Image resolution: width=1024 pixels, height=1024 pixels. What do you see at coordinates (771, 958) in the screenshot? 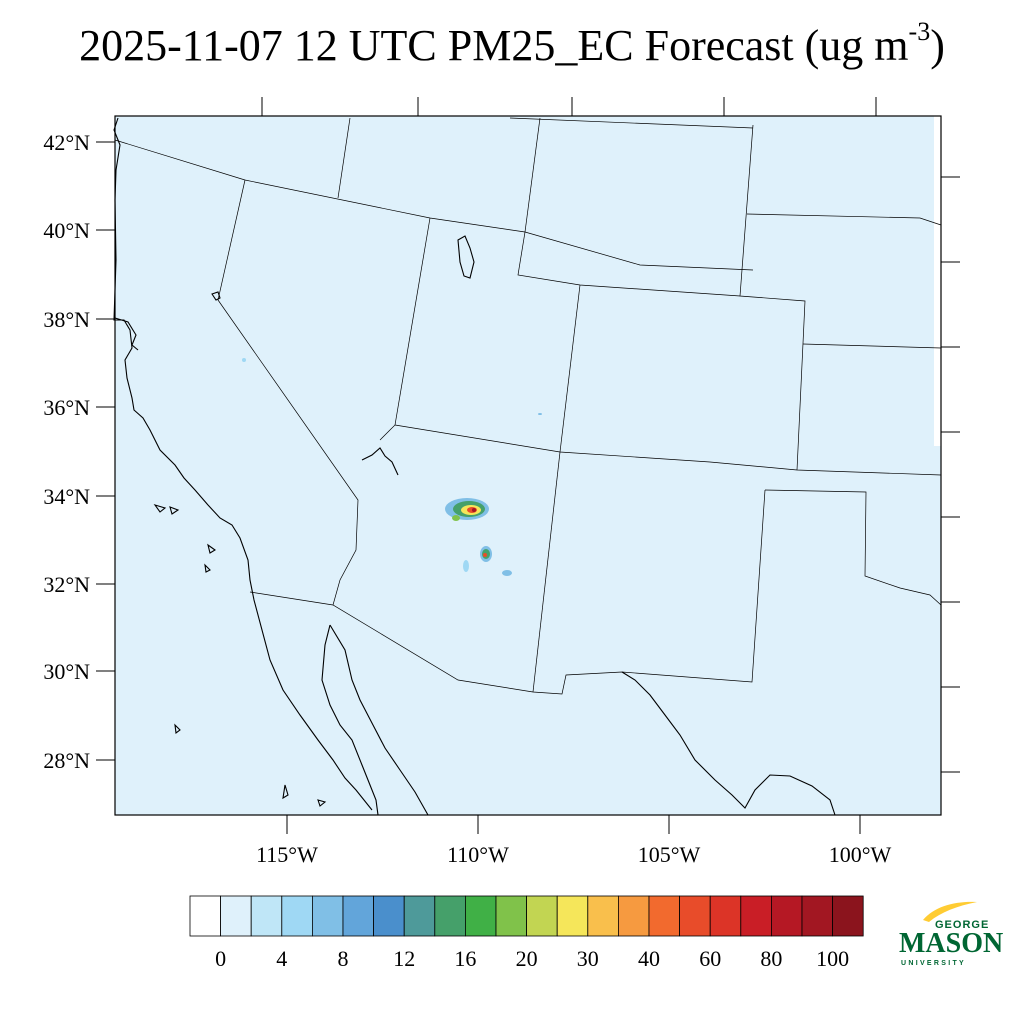
I see `colorbar-label: 80` at bounding box center [771, 958].